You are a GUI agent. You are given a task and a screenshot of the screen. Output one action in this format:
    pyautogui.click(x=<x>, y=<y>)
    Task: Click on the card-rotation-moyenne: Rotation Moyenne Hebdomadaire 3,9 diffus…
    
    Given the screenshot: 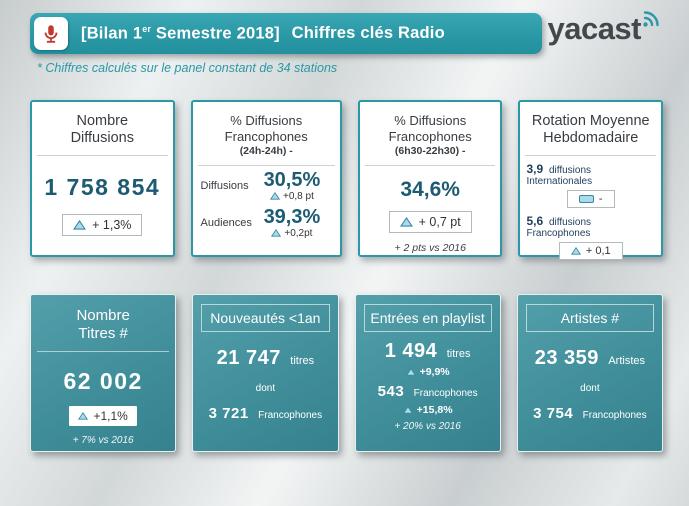 What is the action you would take?
    pyautogui.click(x=591, y=180)
    